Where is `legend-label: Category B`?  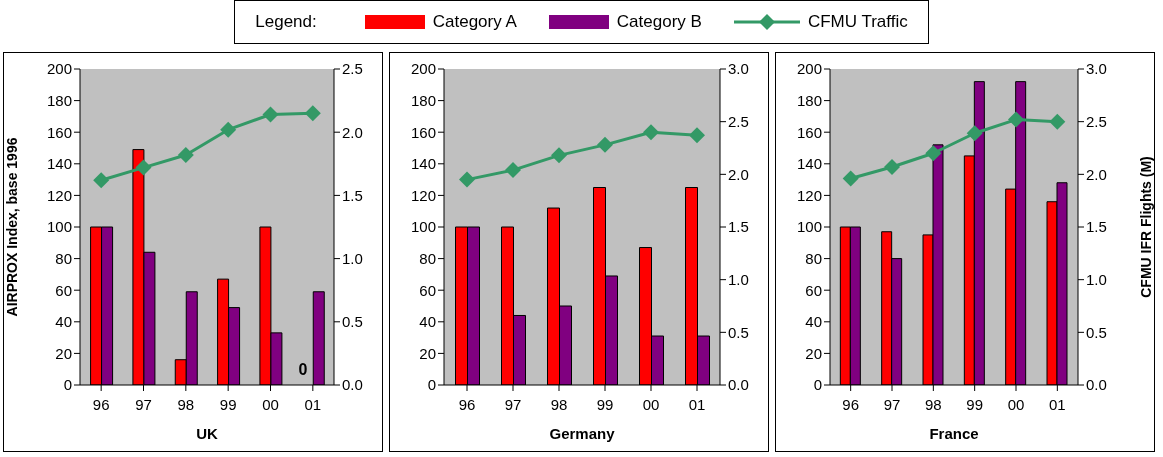
legend-label: Category B is located at coordinates (659, 22).